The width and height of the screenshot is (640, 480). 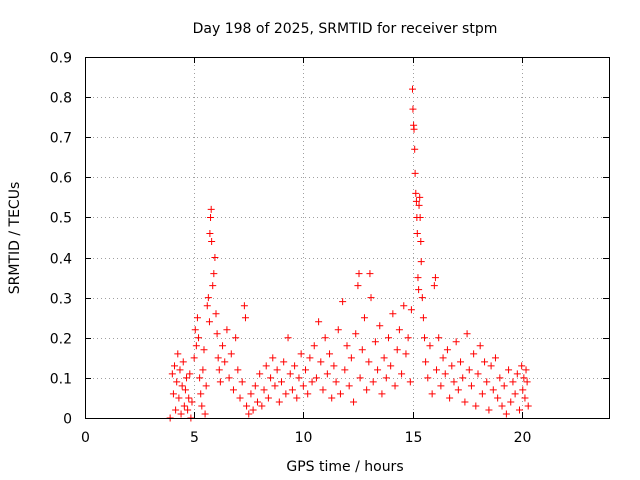 I want to click on y-tick-label: 0.9, so click(x=61, y=59).